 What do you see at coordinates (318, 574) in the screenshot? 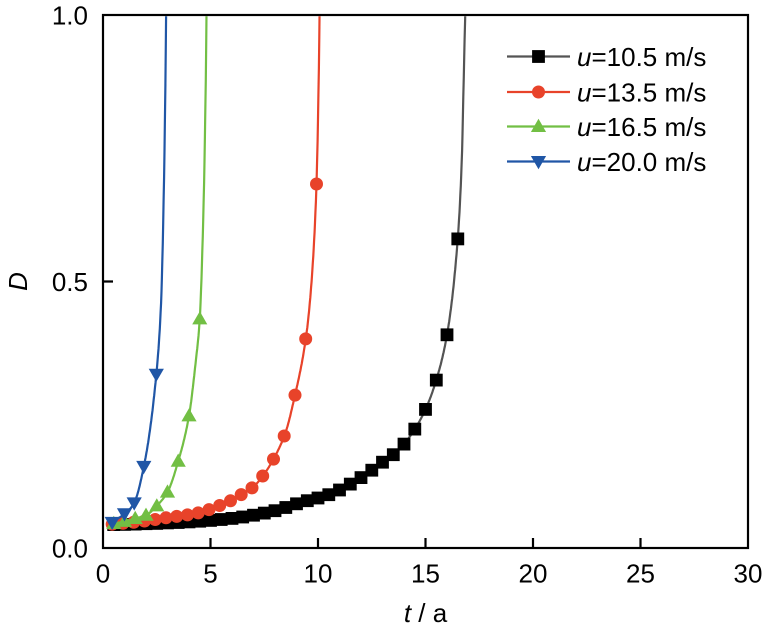
I see `svg-text: 10` at bounding box center [318, 574].